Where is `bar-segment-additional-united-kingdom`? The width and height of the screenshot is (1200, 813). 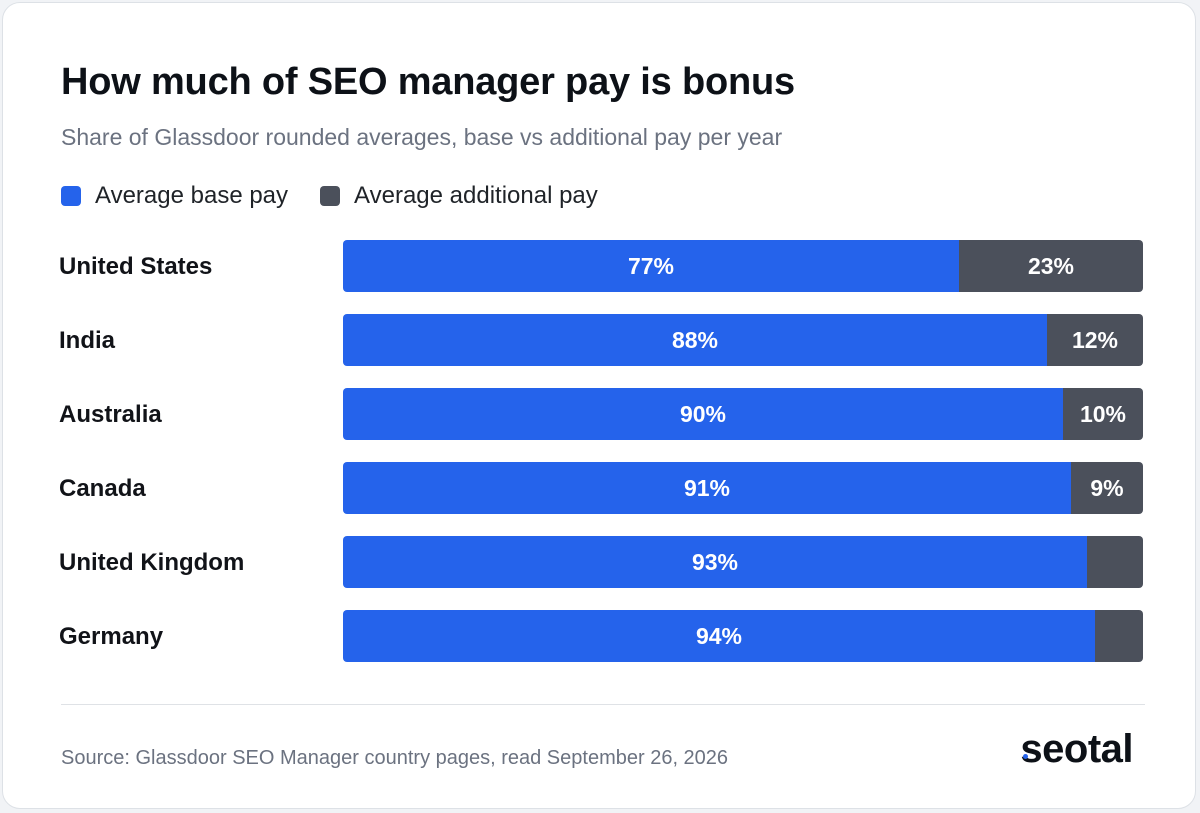 bar-segment-additional-united-kingdom is located at coordinates (1115, 562).